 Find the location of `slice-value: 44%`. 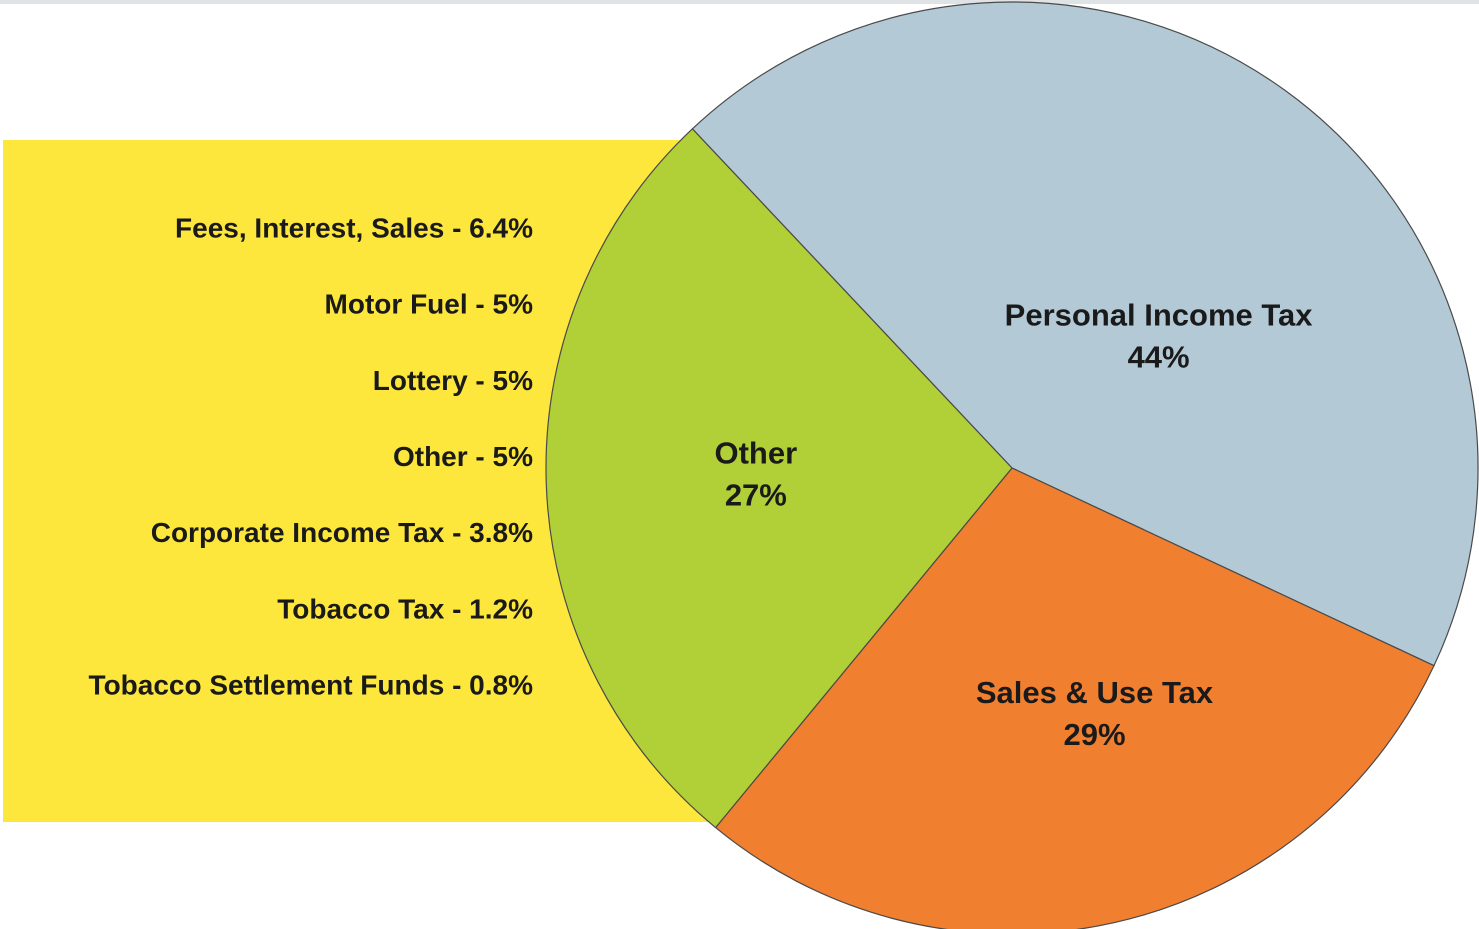

slice-value: 44% is located at coordinates (1159, 357).